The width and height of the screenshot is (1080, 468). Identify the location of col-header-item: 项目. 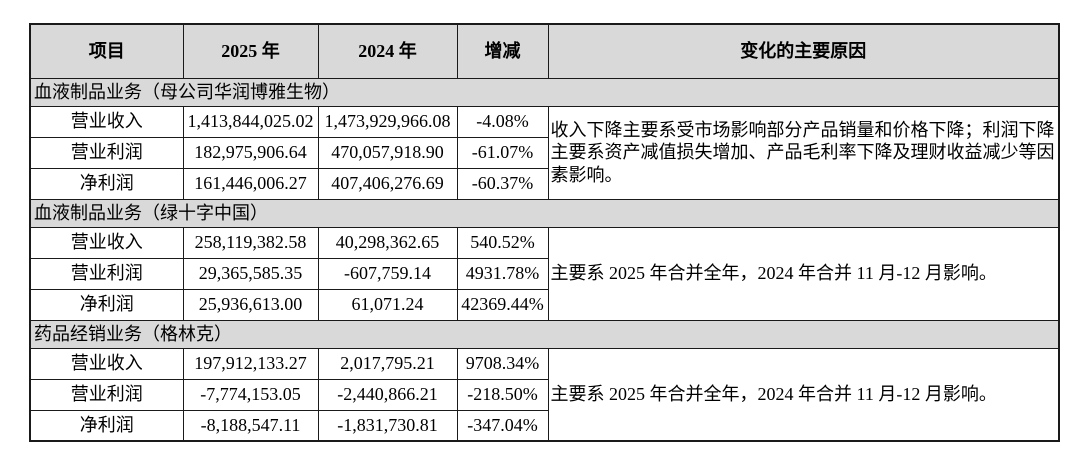
(106, 51).